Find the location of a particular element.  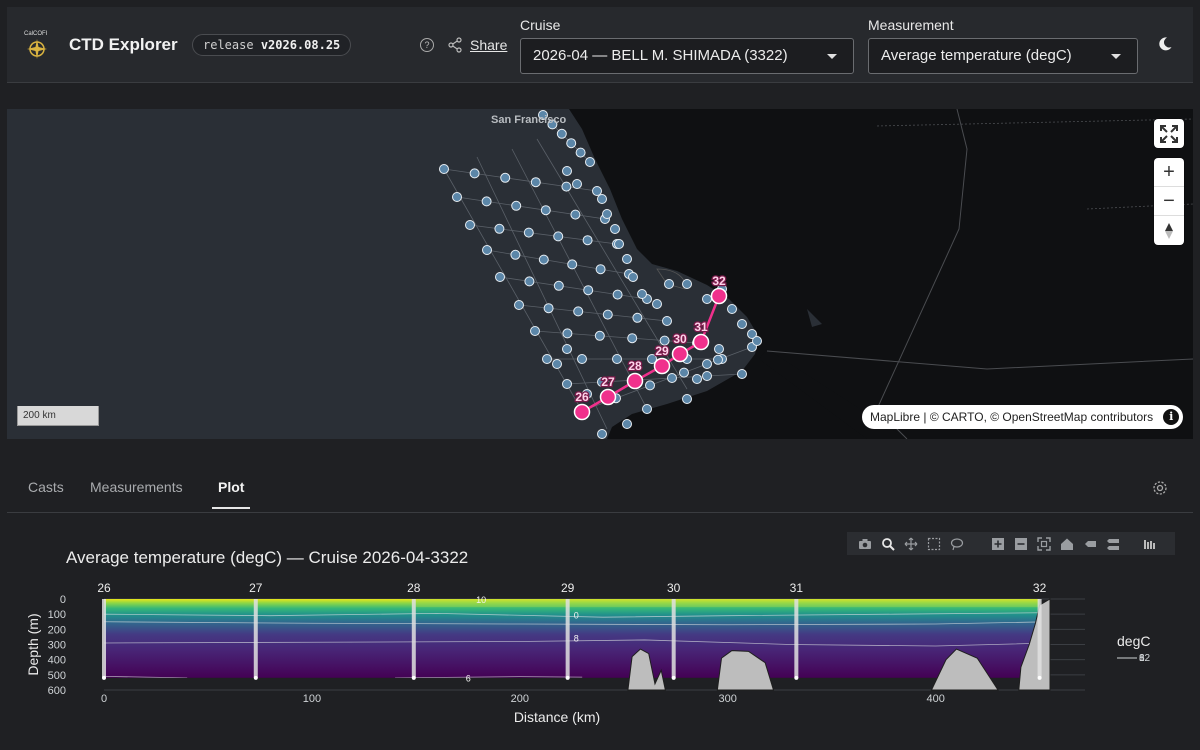

zoom-icon is located at coordinates (887, 543).